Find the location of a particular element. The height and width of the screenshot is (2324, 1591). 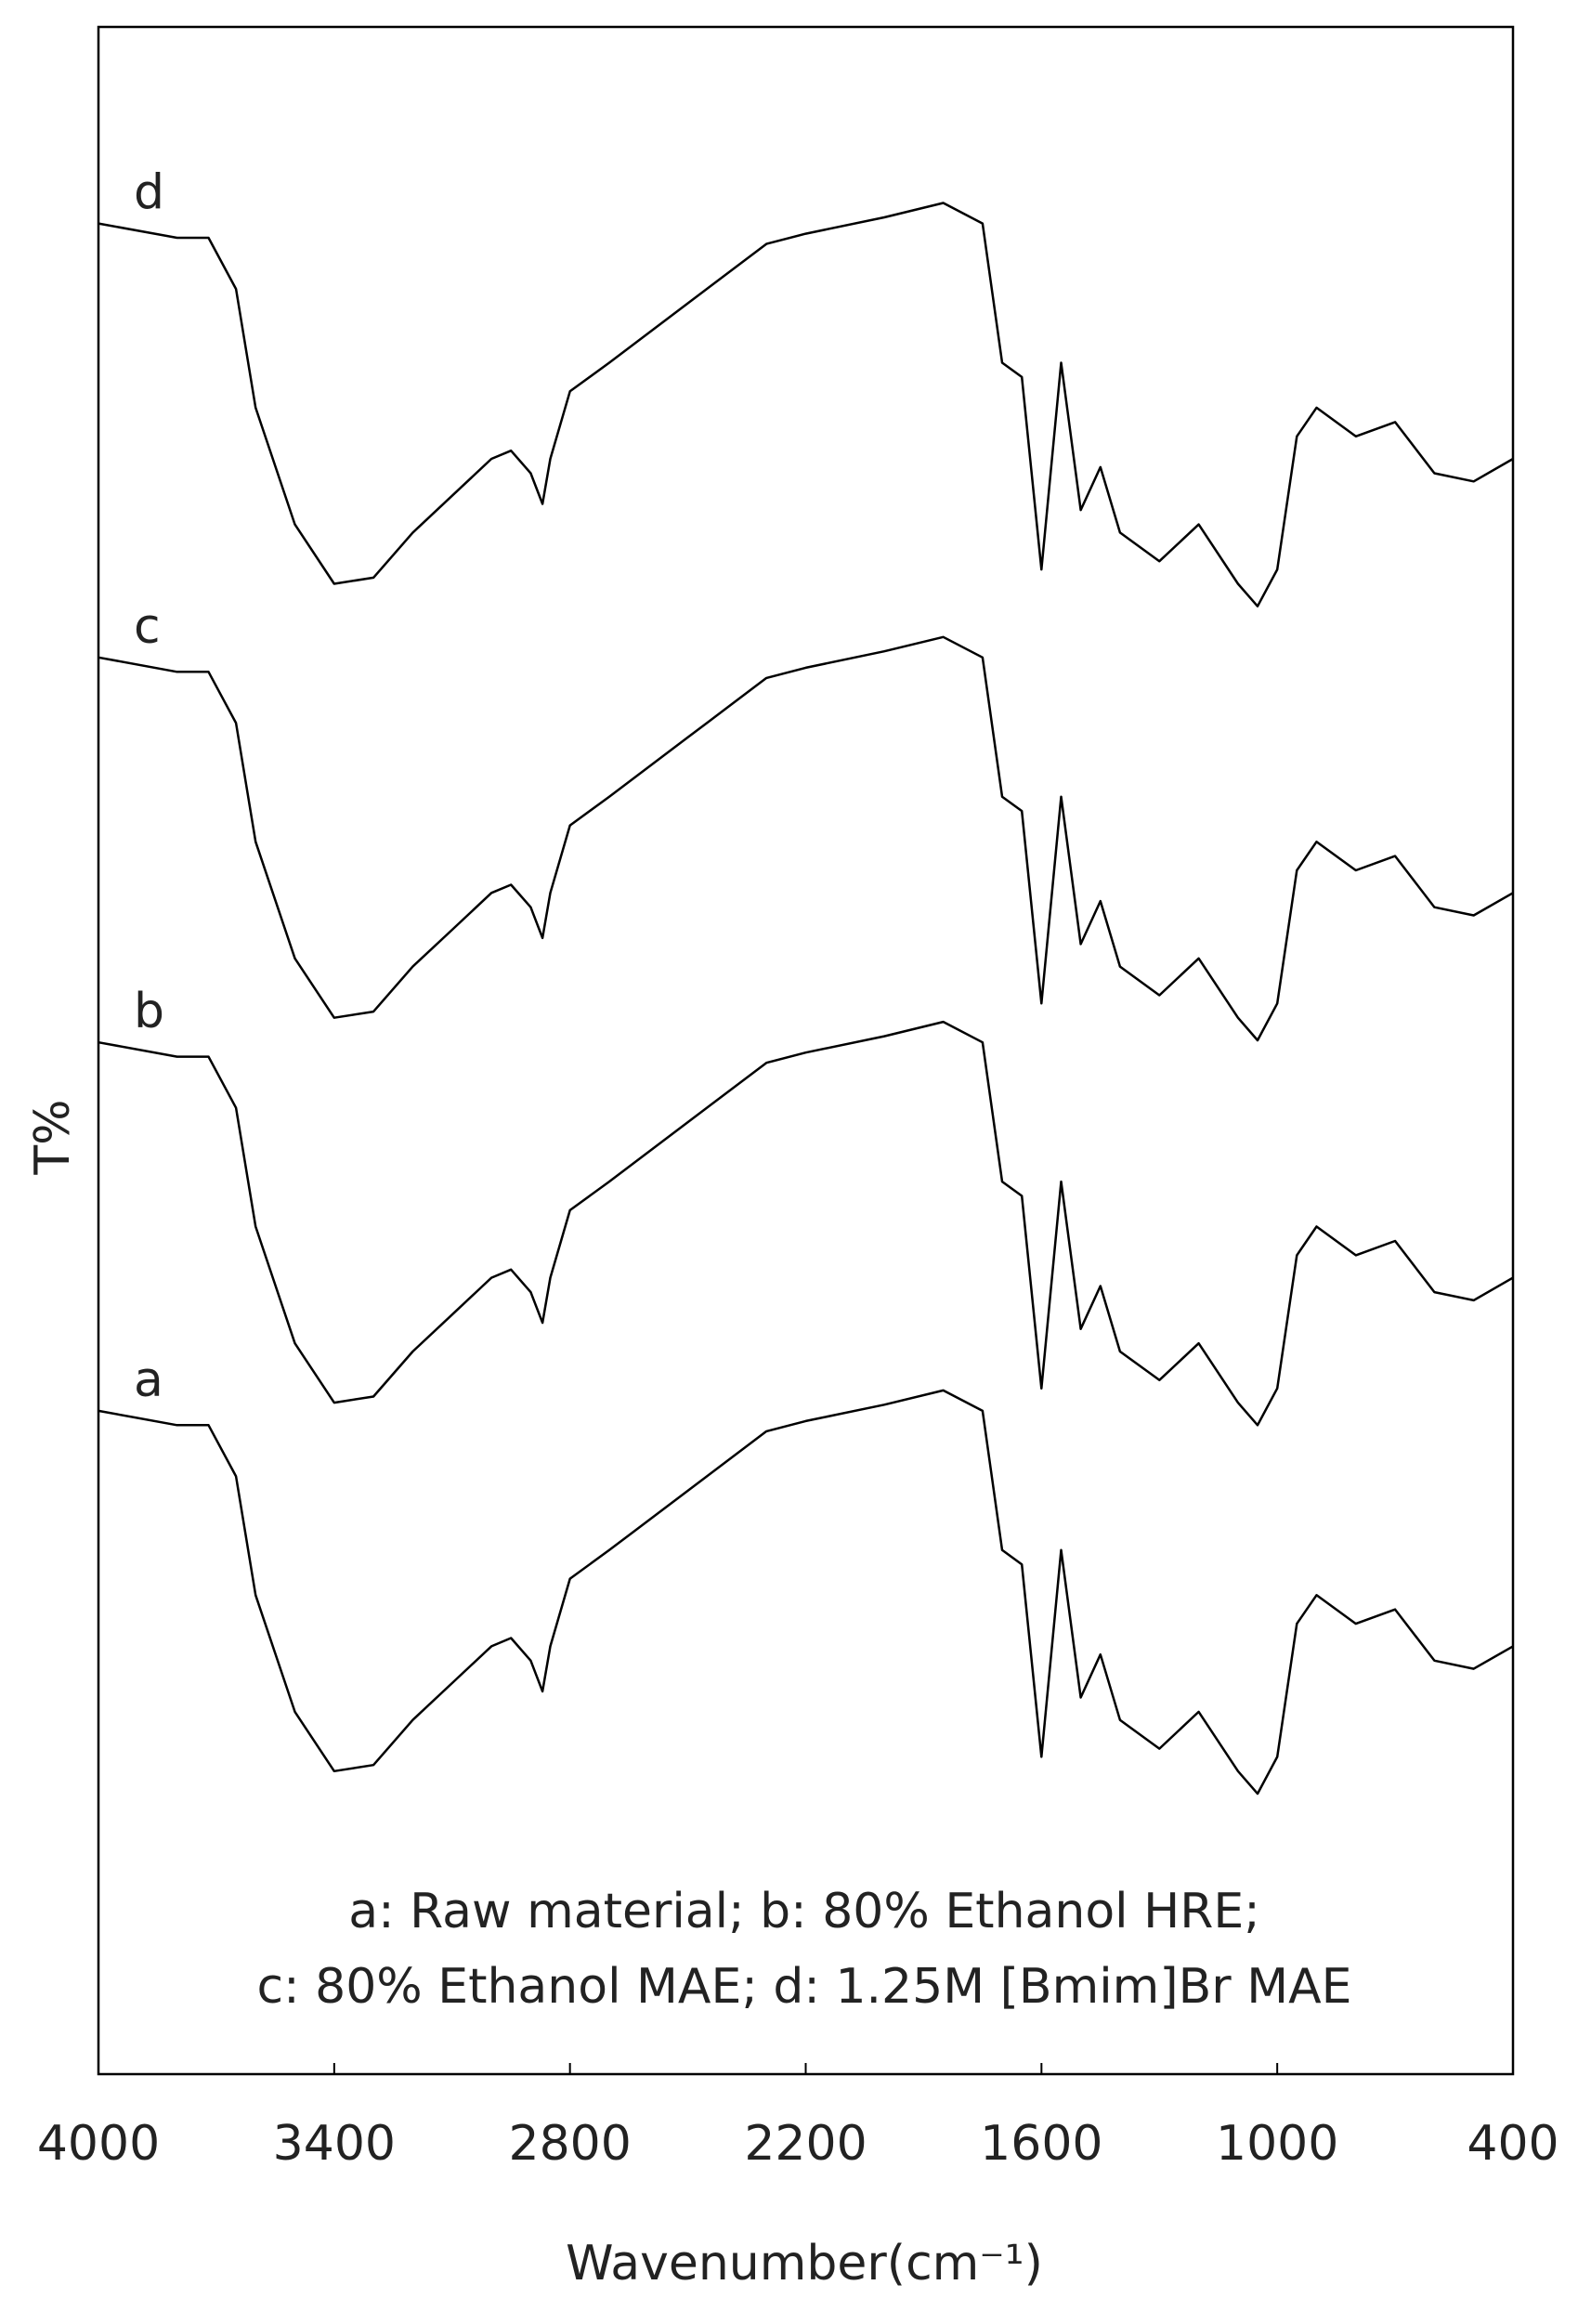

x-tick-label: 400 is located at coordinates (1512, 2144).